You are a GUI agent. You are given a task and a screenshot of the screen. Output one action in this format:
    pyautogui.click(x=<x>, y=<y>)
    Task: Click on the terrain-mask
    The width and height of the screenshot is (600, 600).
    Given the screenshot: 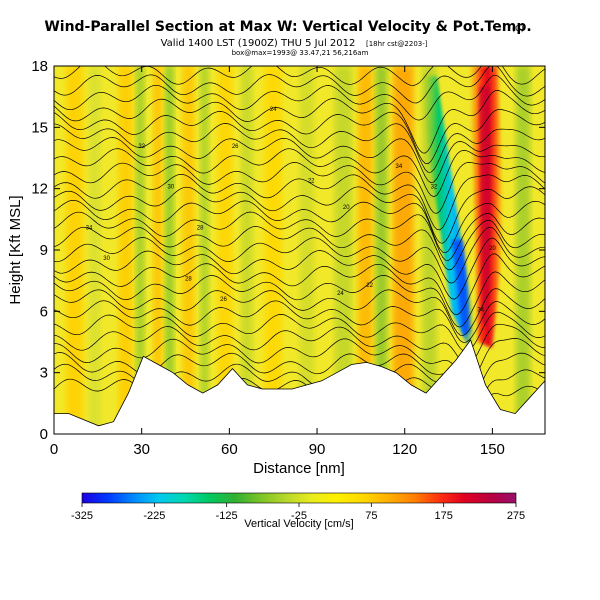 What is the action you would take?
    pyautogui.click(x=299, y=386)
    